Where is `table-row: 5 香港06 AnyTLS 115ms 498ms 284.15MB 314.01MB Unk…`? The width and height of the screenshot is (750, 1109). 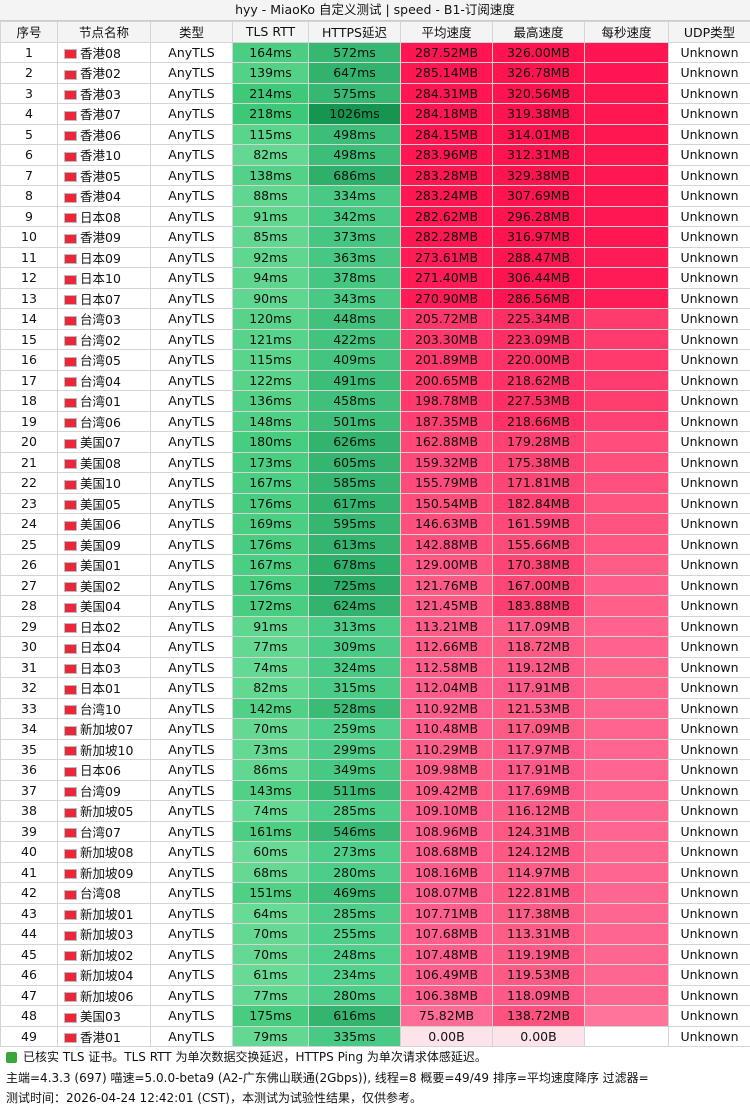
table-row: 5 香港06 AnyTLS 115ms 498ms 284.15MB 314.01MB Unk… is located at coordinates (375, 134).